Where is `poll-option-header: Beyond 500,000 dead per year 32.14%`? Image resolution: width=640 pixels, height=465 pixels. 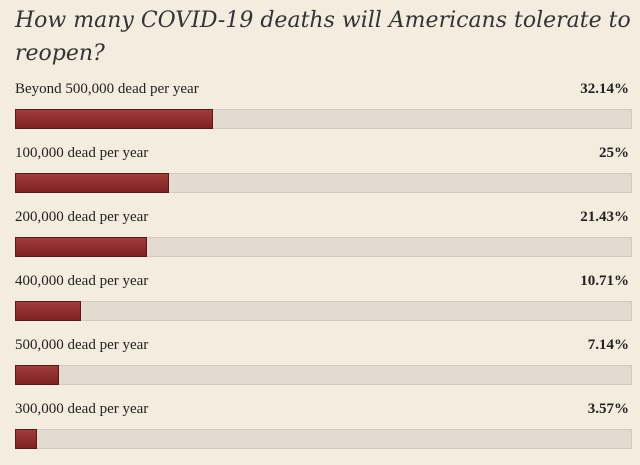
poll-option-header: Beyond 500,000 dead per year 32.14% is located at coordinates (323, 92).